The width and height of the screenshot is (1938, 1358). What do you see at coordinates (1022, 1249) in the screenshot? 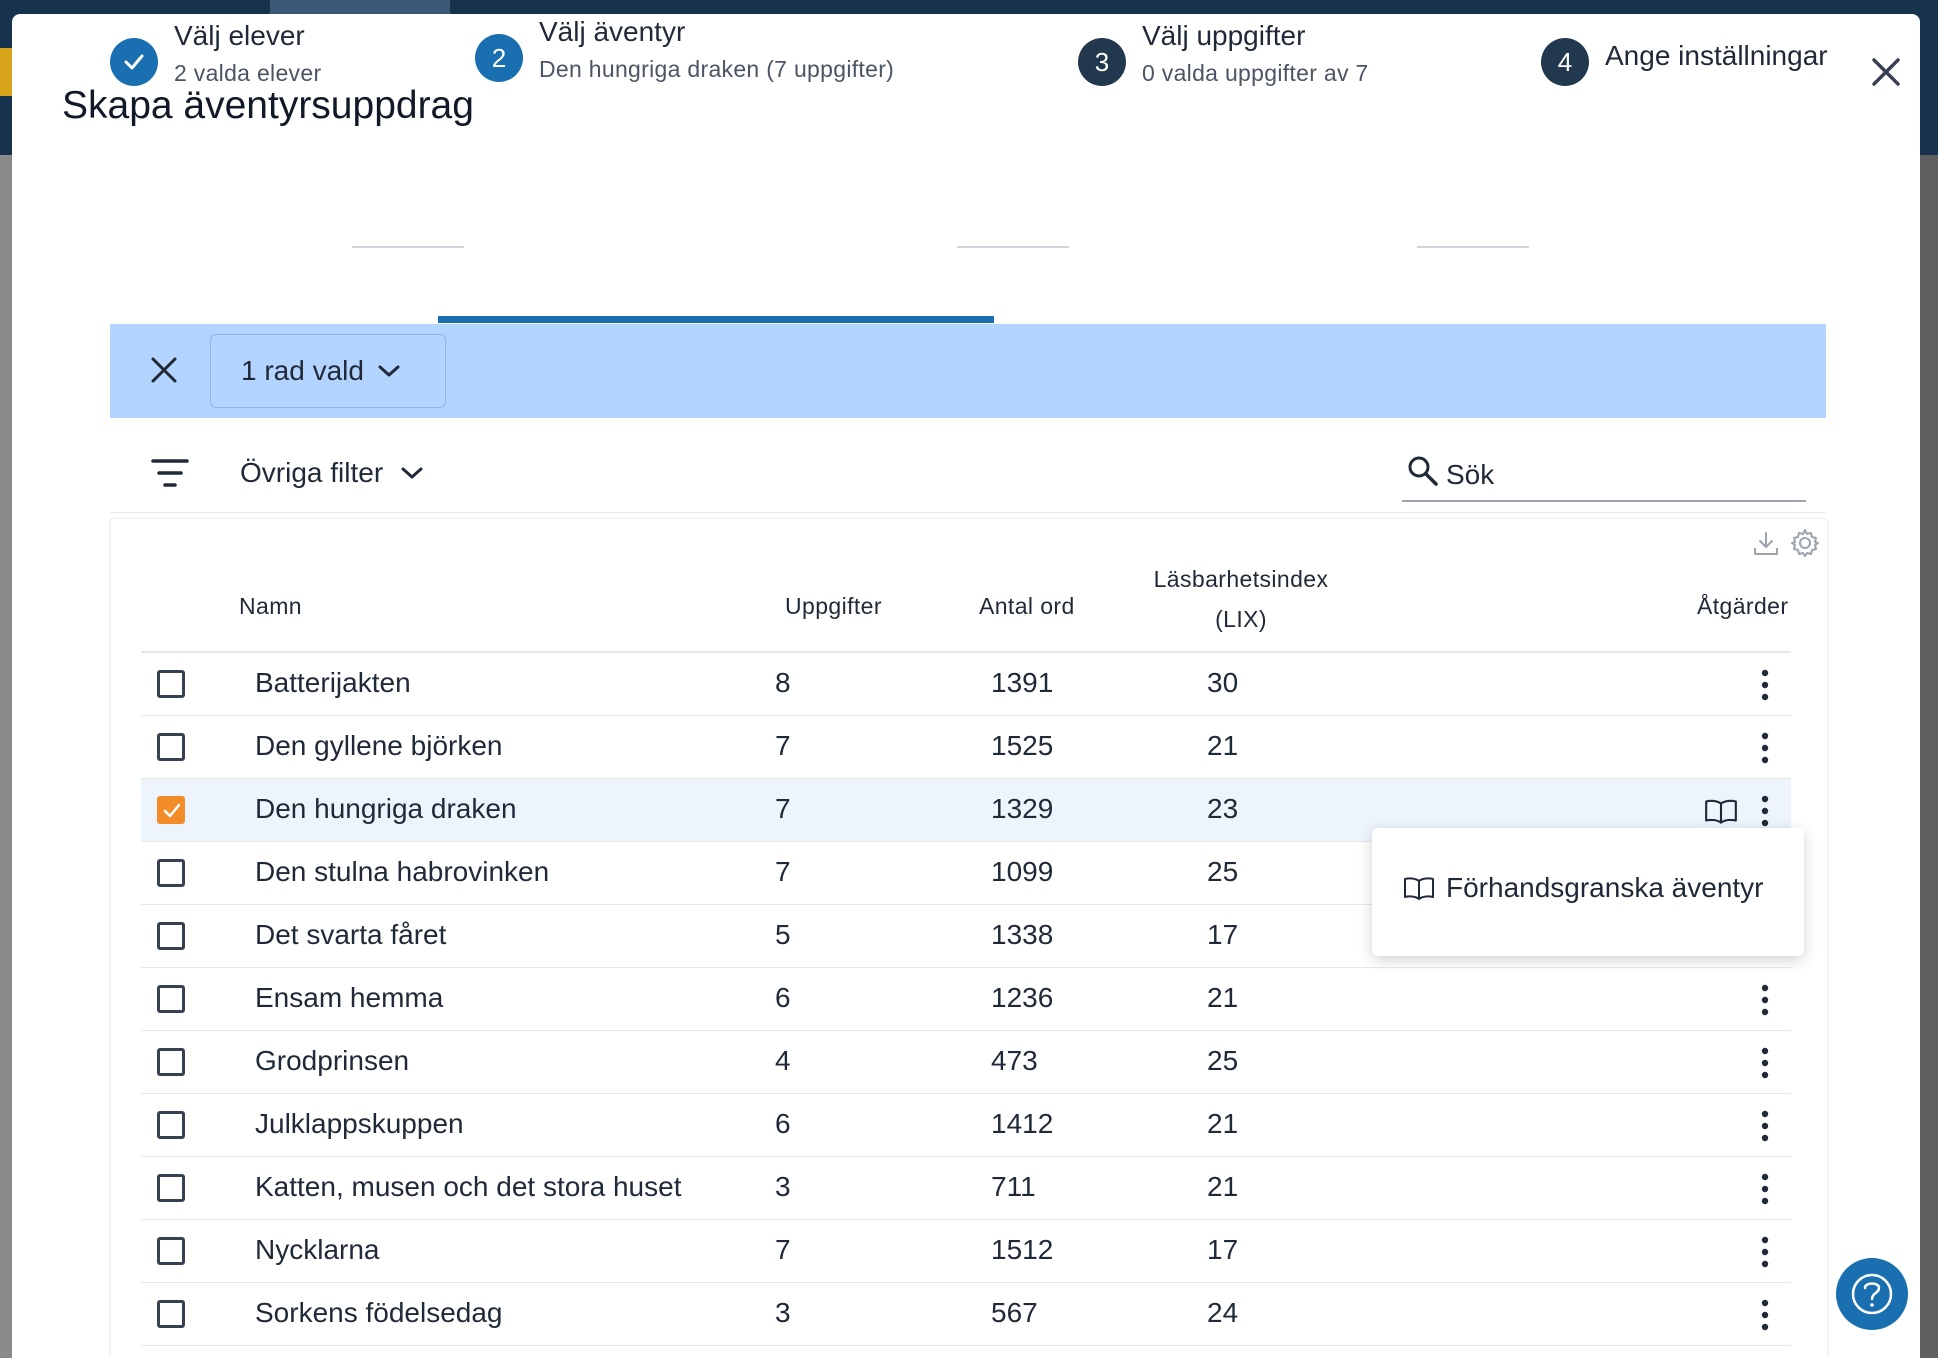
I see `cell-words: 1512` at bounding box center [1022, 1249].